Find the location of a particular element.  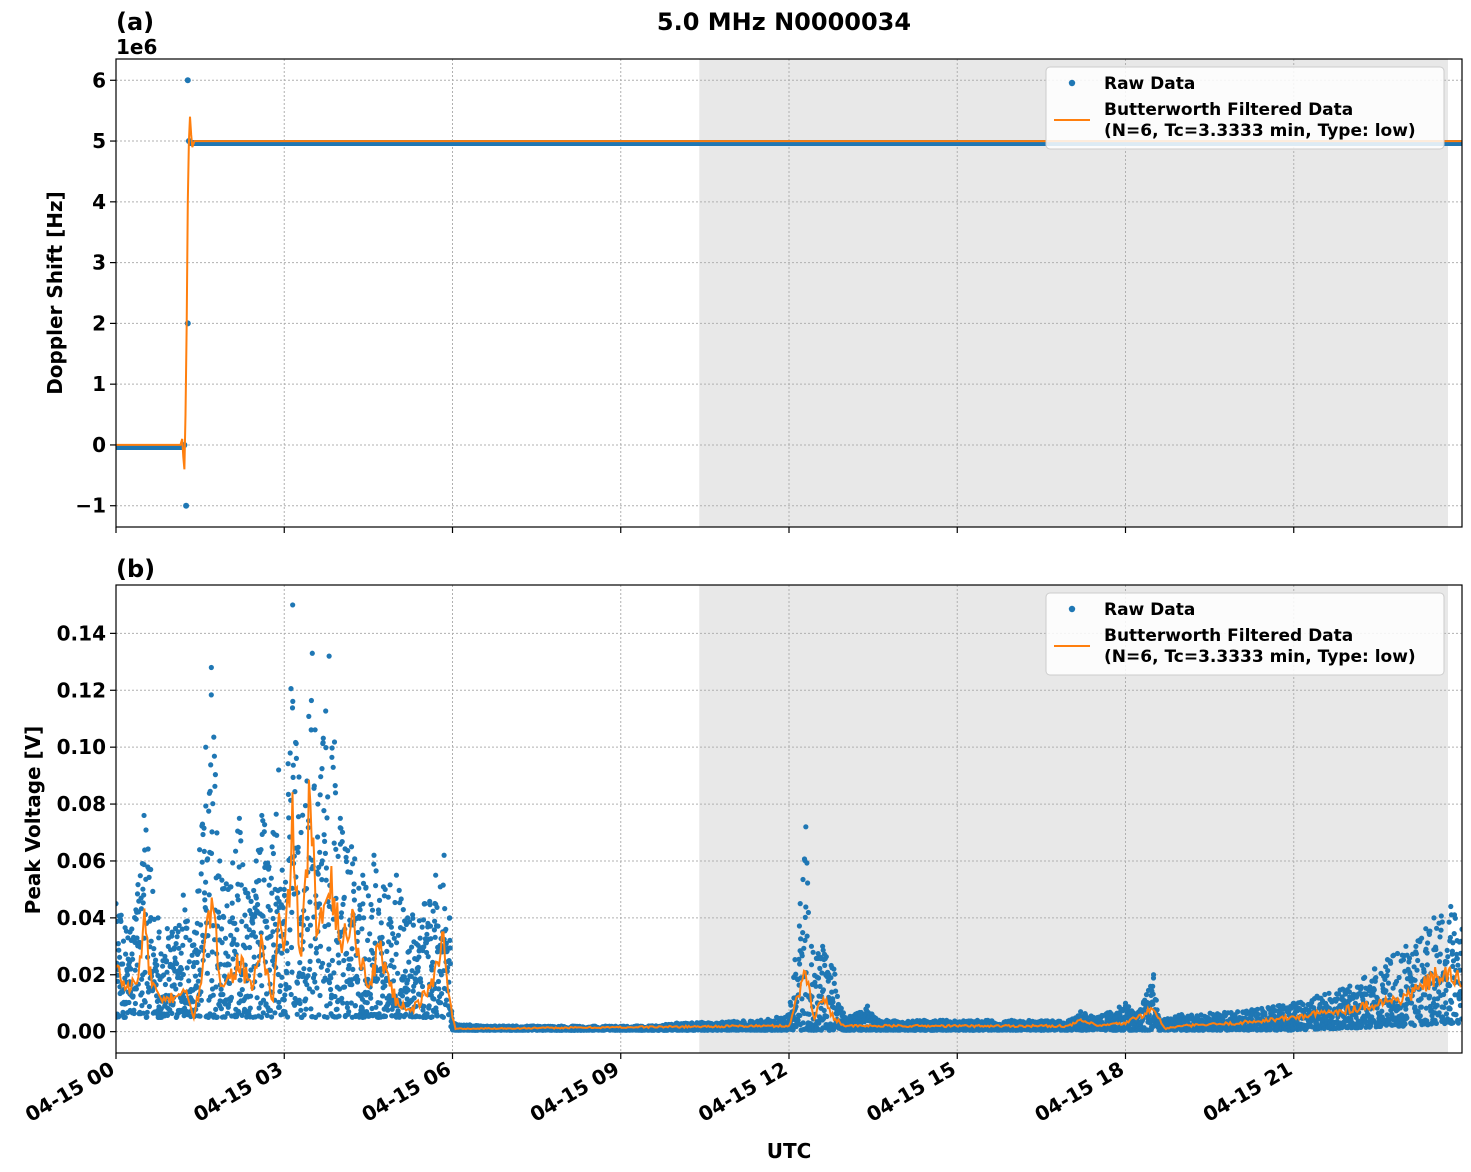

y-tick-label: 3 is located at coordinates (99, 263).